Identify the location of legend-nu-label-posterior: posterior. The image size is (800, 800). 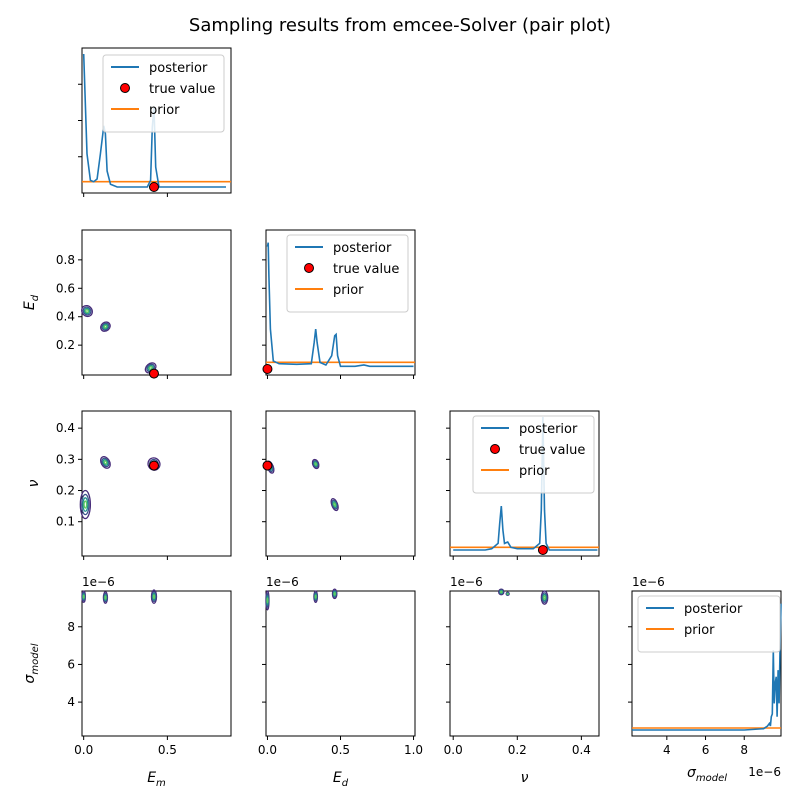
(548, 429).